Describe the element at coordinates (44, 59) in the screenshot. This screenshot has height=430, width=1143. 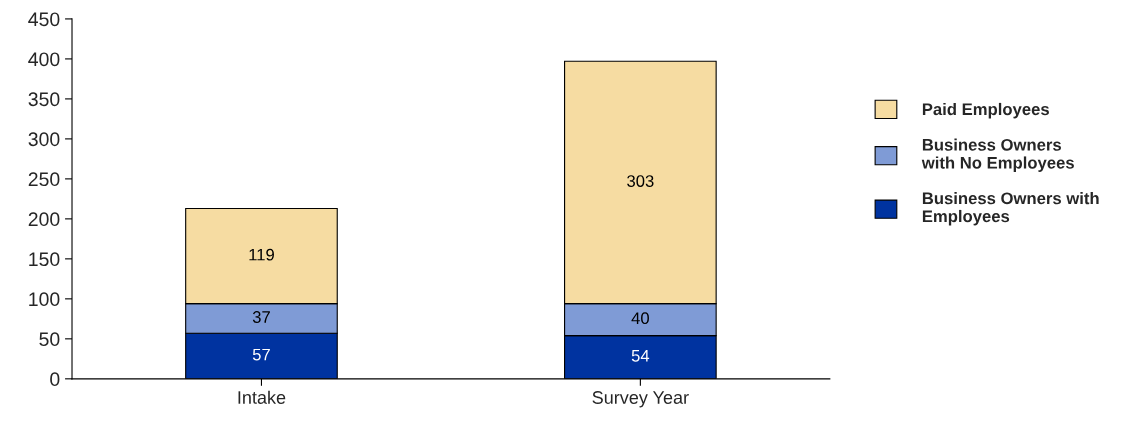
I see `y-tick-label: 400` at that location.